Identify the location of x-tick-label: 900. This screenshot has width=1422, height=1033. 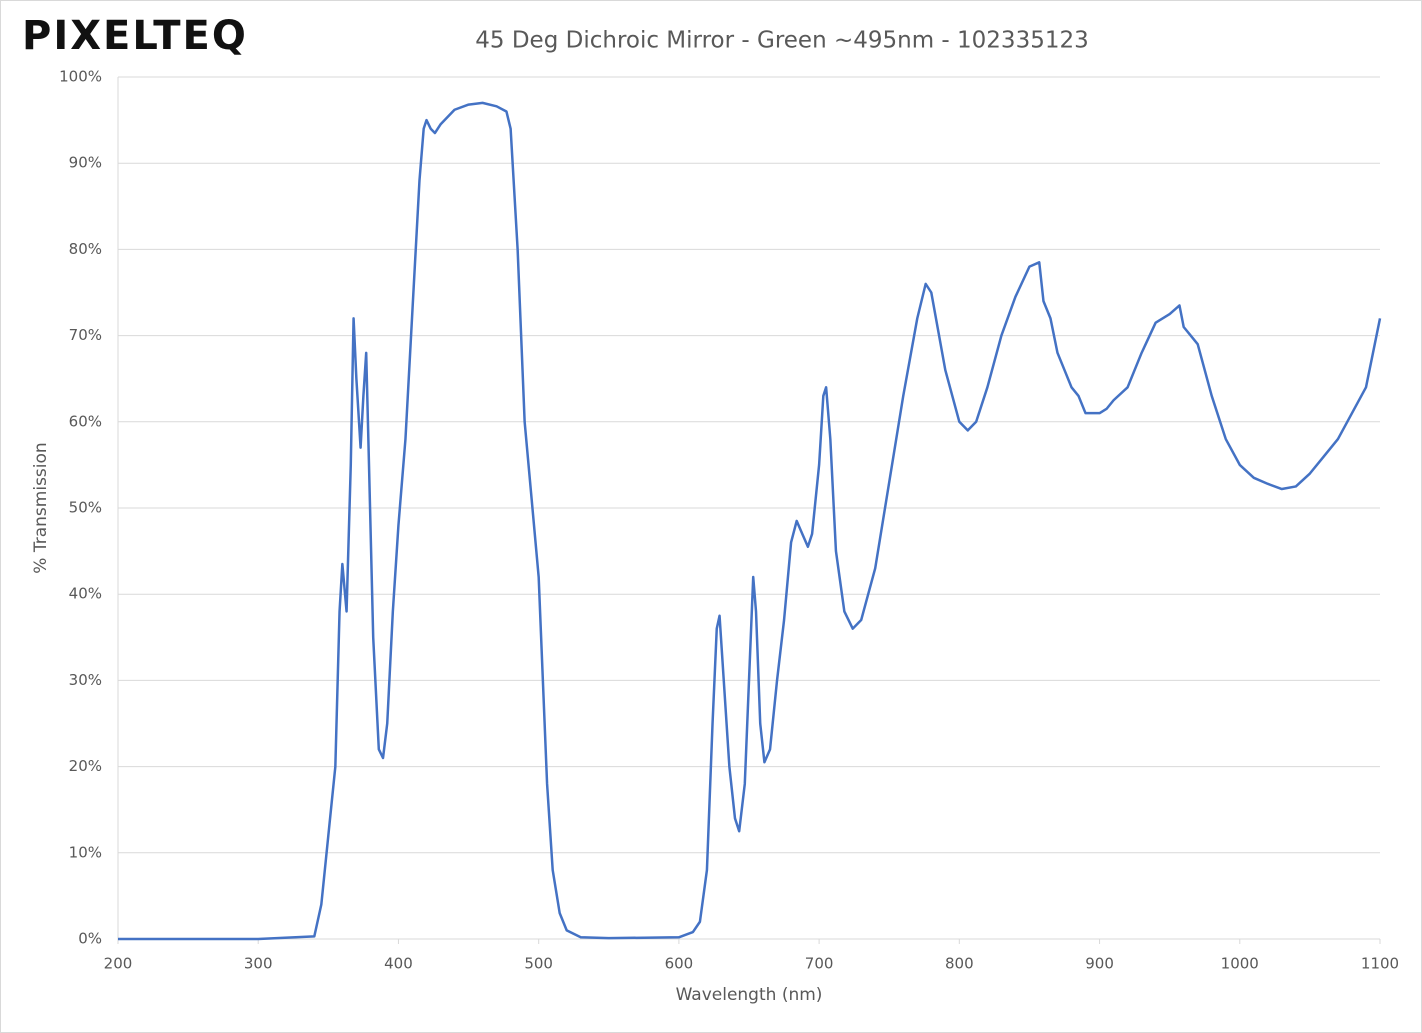
(1099, 964).